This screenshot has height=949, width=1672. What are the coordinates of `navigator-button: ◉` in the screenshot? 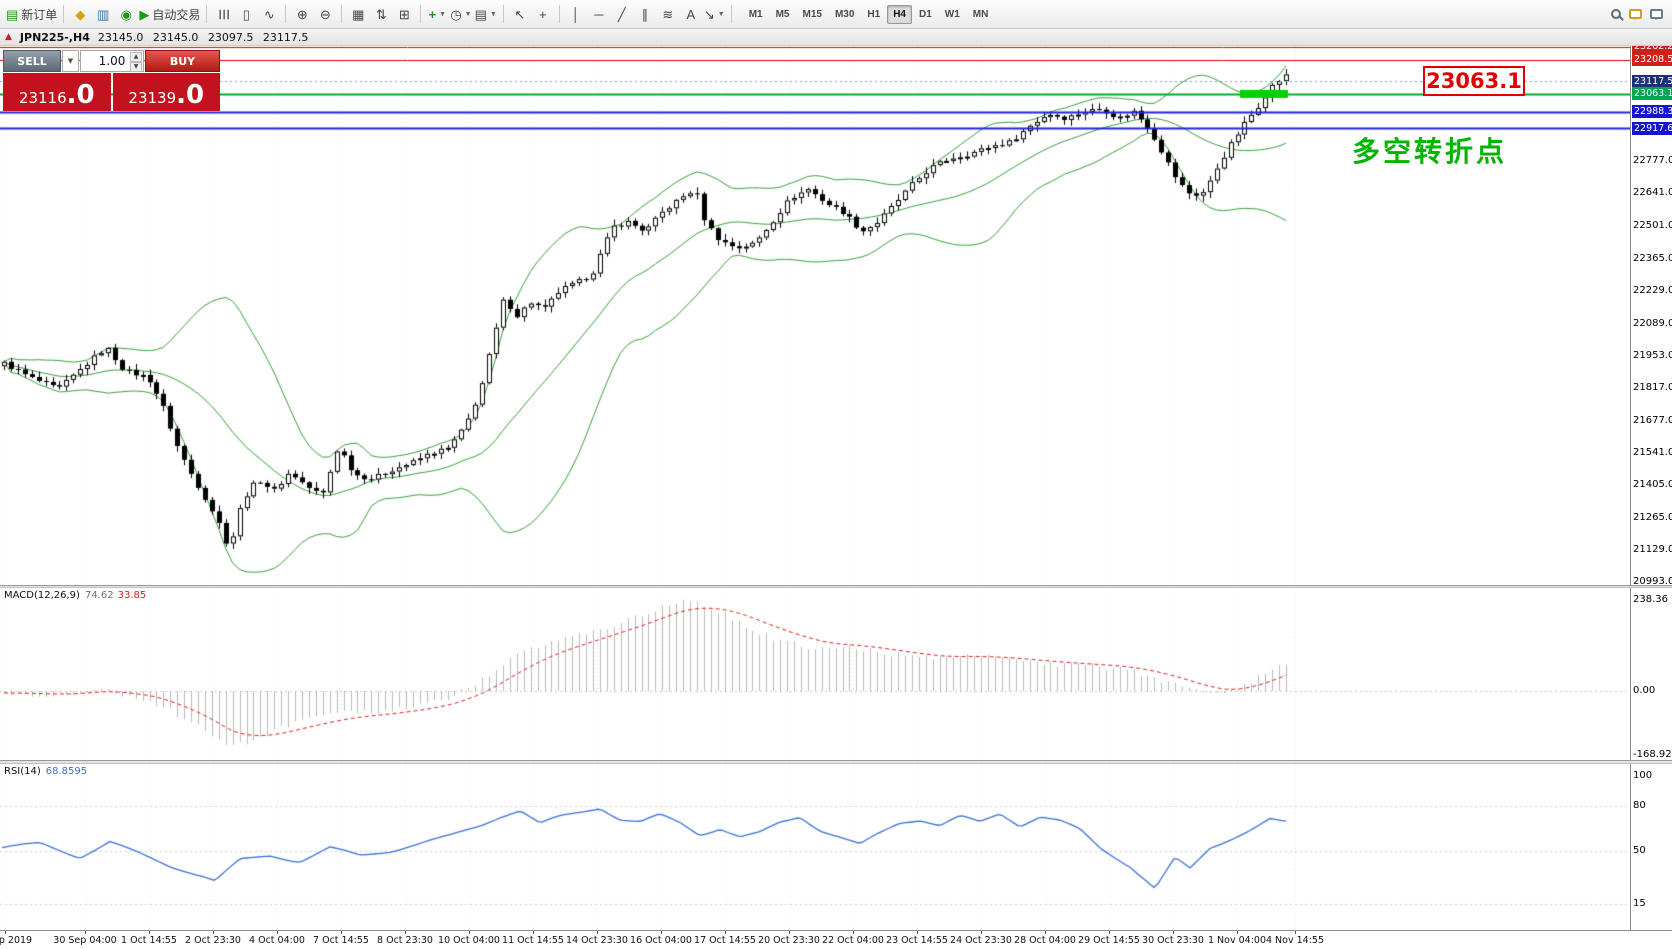 It's located at (126, 14).